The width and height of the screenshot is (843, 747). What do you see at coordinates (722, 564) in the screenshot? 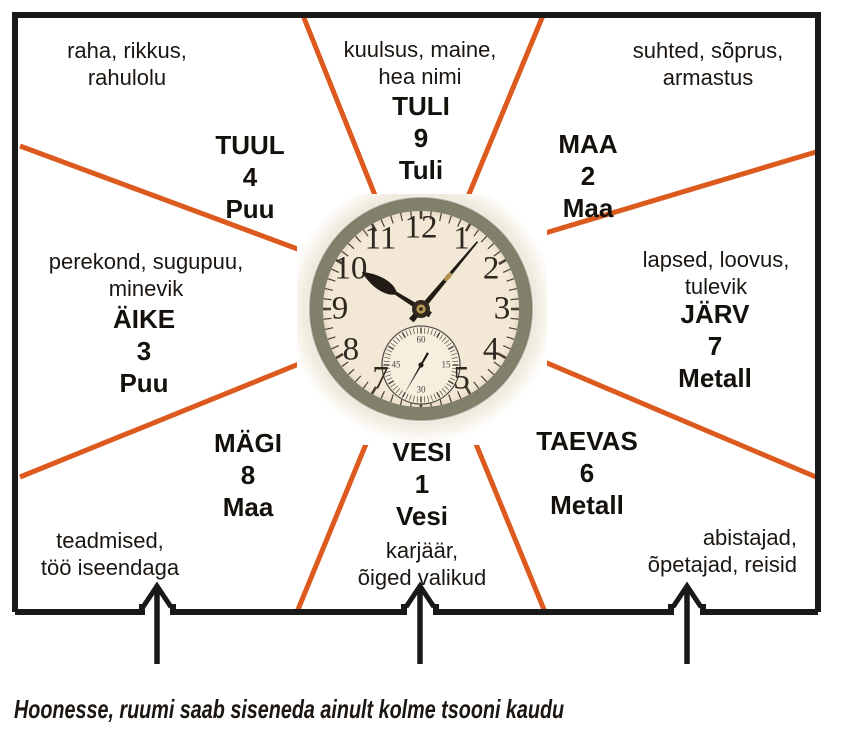
I see `zone-desc-line: õpetajad, reisid` at bounding box center [722, 564].